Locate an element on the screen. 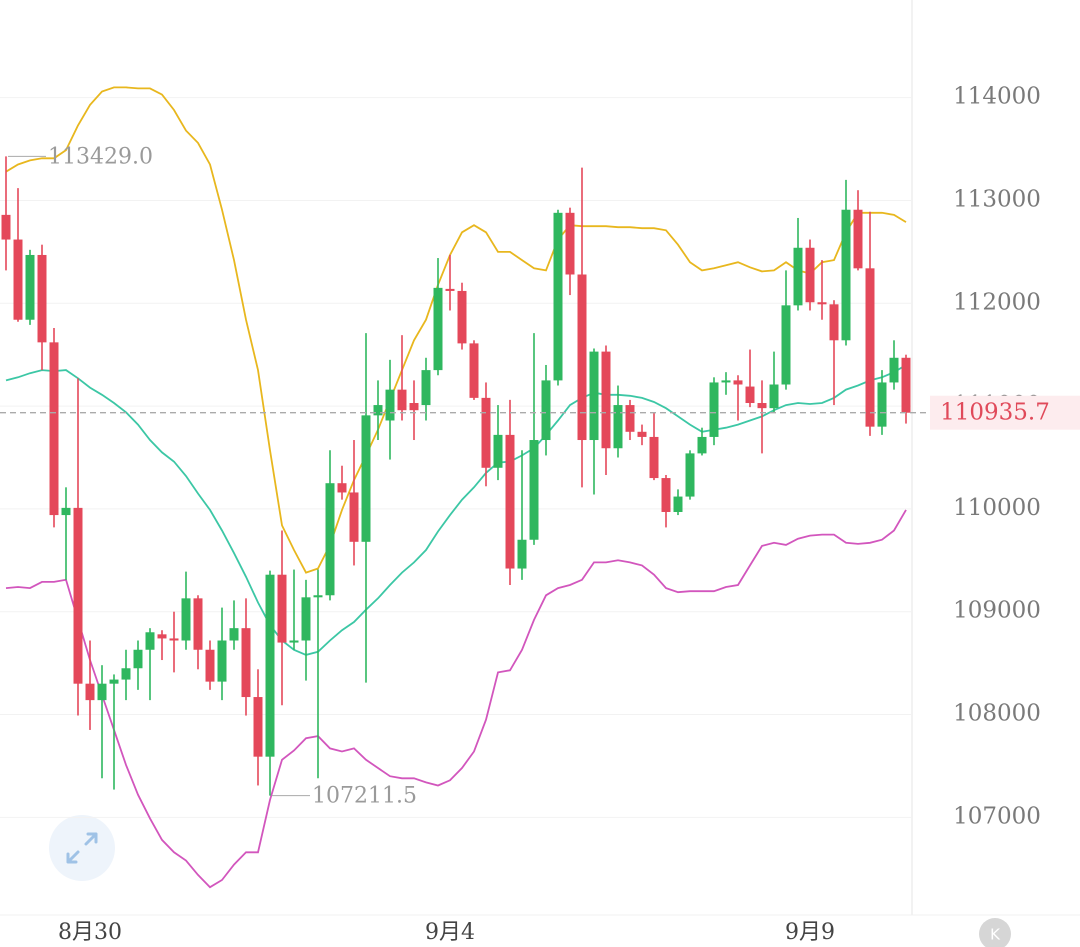 This screenshot has height=947, width=1080. x-tick-label: 9月4 is located at coordinates (450, 932).